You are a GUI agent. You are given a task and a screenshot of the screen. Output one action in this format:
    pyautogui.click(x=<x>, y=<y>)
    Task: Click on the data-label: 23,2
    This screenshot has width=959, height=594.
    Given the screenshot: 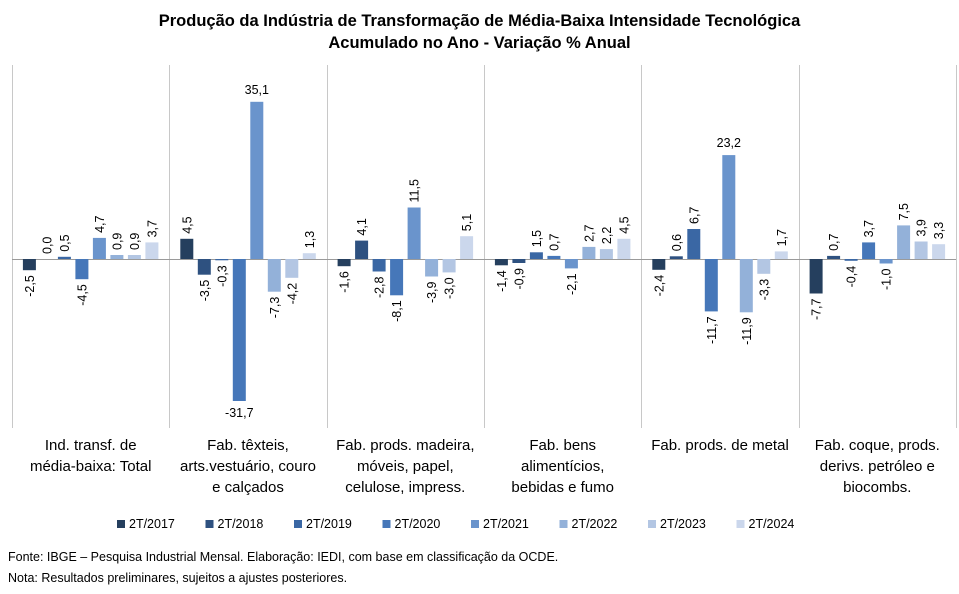 What is the action you would take?
    pyautogui.click(x=729, y=143)
    